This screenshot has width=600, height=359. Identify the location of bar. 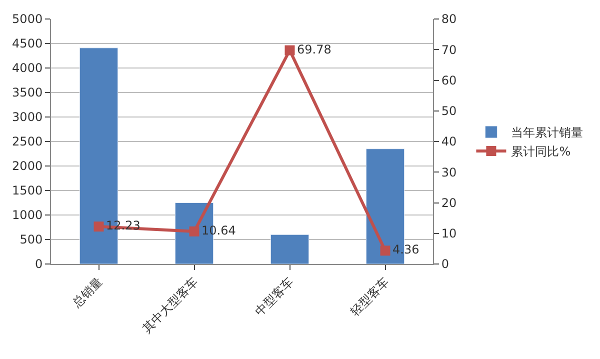
(290, 249).